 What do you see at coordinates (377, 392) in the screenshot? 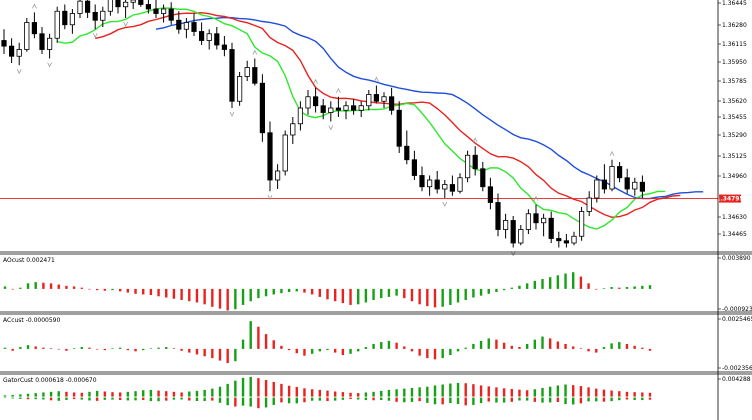
I see `gator-indicator-pane: GatorCust 0.000618 -0.000670 0.004288` at bounding box center [377, 392].